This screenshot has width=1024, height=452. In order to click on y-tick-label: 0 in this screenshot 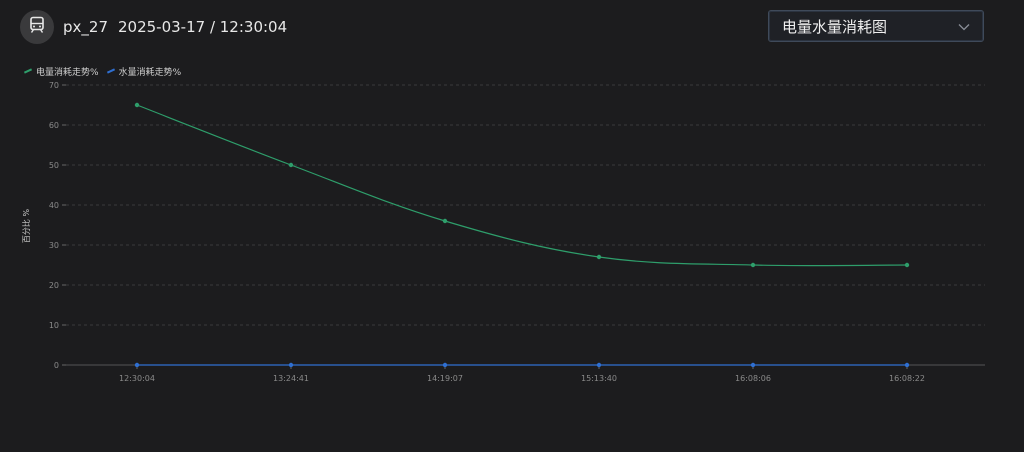, I will do `click(56, 365)`.